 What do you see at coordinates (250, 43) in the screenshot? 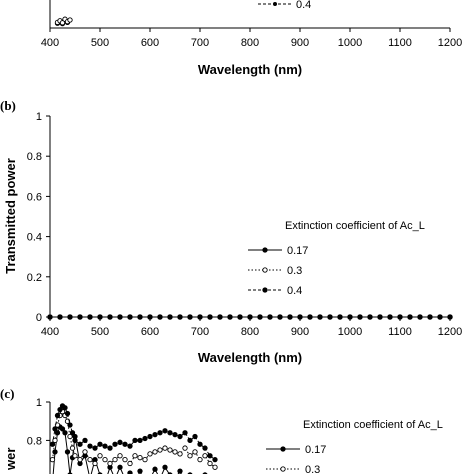
I see `panel-a-x-tick-label: 800` at bounding box center [250, 43].